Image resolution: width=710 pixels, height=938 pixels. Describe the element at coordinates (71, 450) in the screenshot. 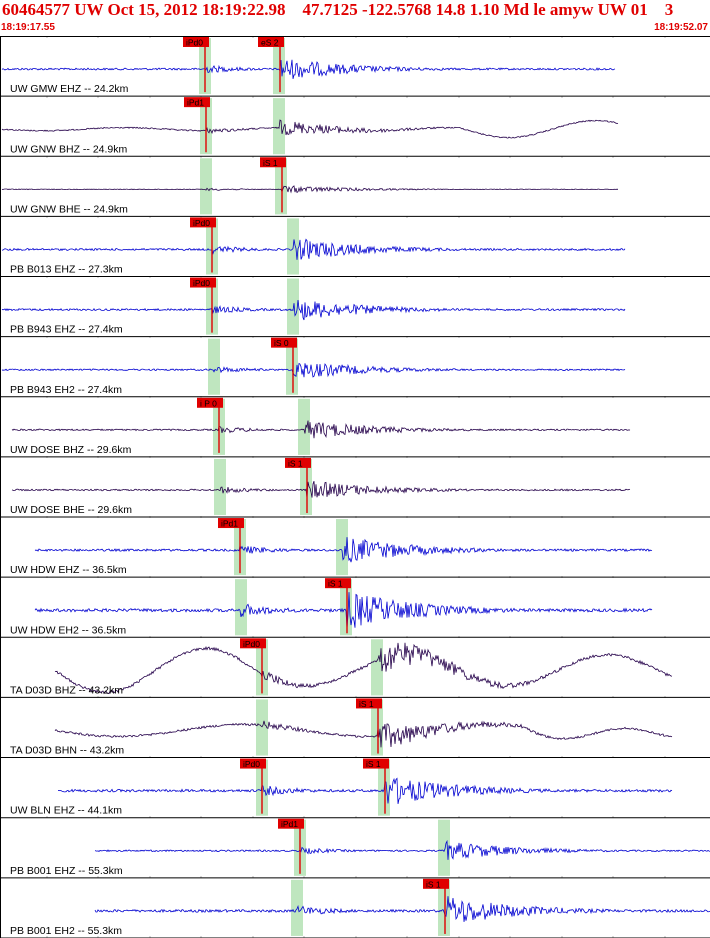

I see `station-label: UW DOSE BHZ -- 29.6km` at that location.